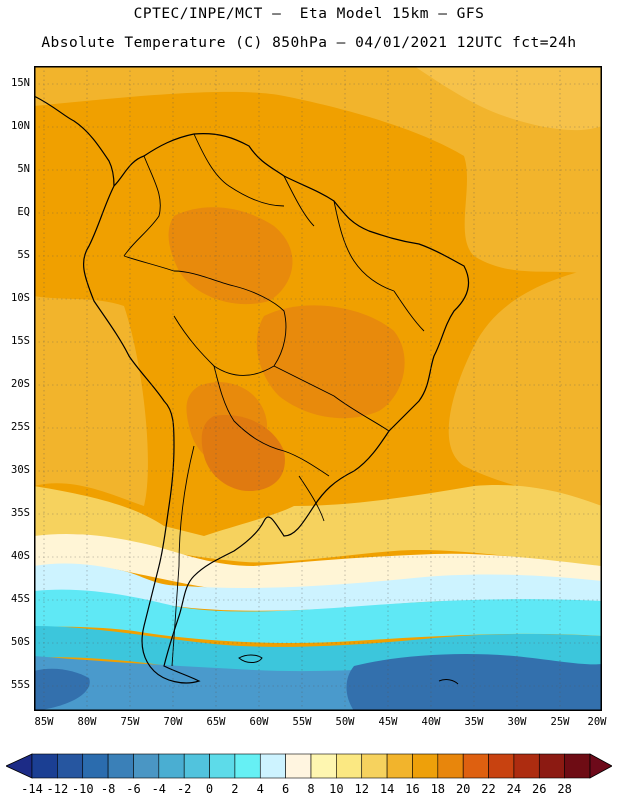  Describe the element at coordinates (184, 789) in the screenshot. I see `colorbar-tick-label: -2` at that location.